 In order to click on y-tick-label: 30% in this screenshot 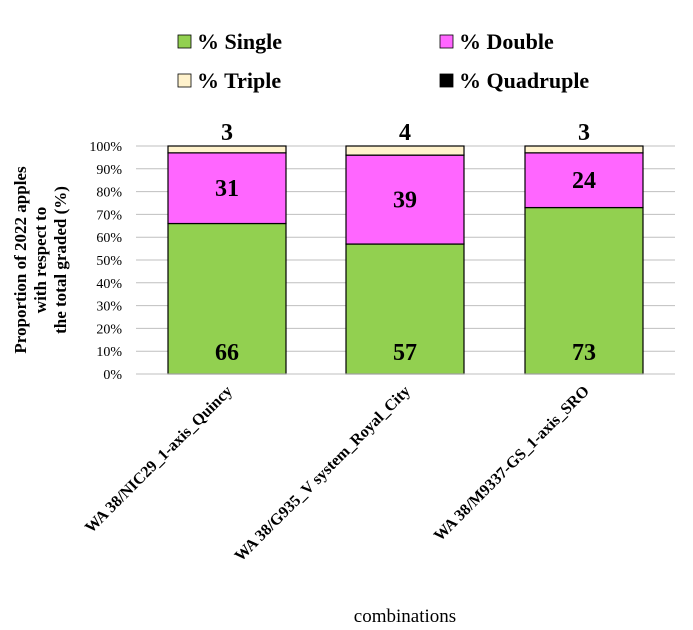, I will do `click(109, 307)`.